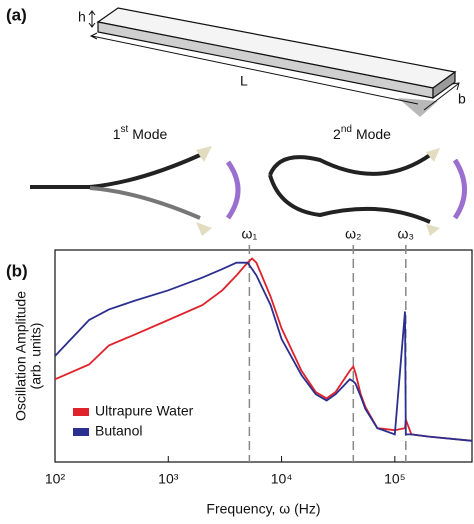 The height and width of the screenshot is (524, 474). What do you see at coordinates (115, 171) in the screenshot?
I see `mode1-up` at bounding box center [115, 171].